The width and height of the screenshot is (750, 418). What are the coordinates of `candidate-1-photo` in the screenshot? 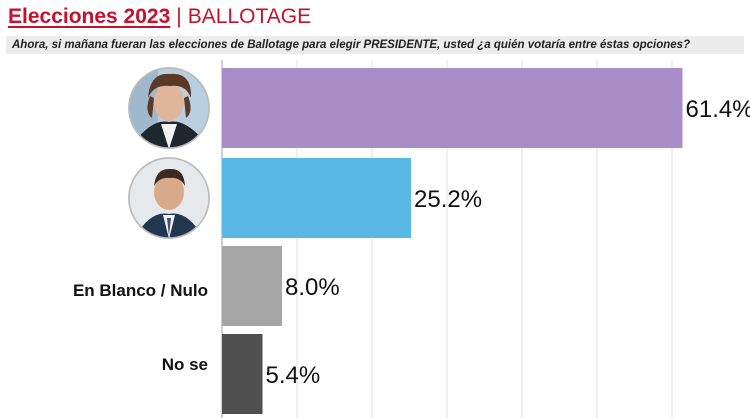 It's located at (169, 108).